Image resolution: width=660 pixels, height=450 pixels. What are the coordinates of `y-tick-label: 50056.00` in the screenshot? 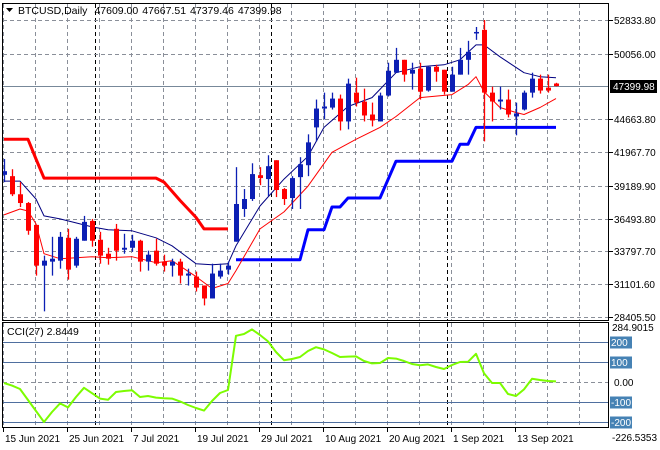 It's located at (635, 55).